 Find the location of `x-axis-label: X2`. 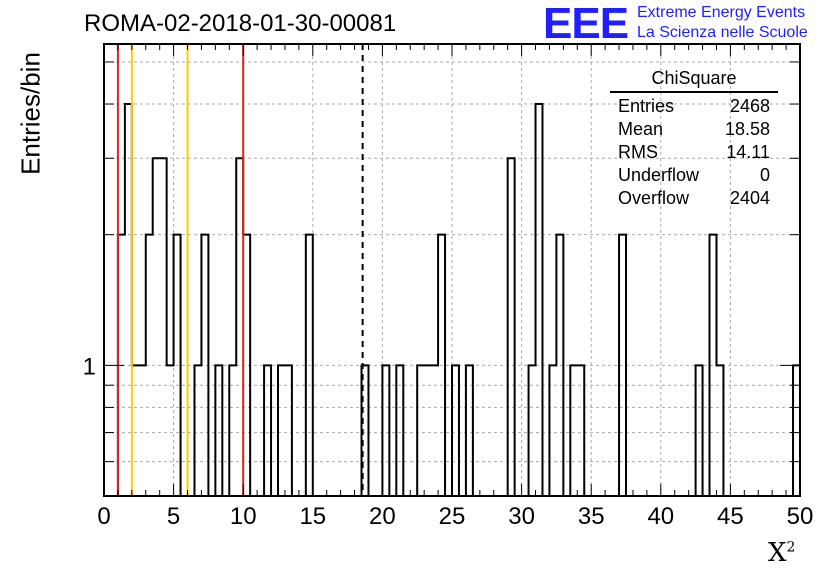

x-axis-label: X2 is located at coordinates (781, 553).